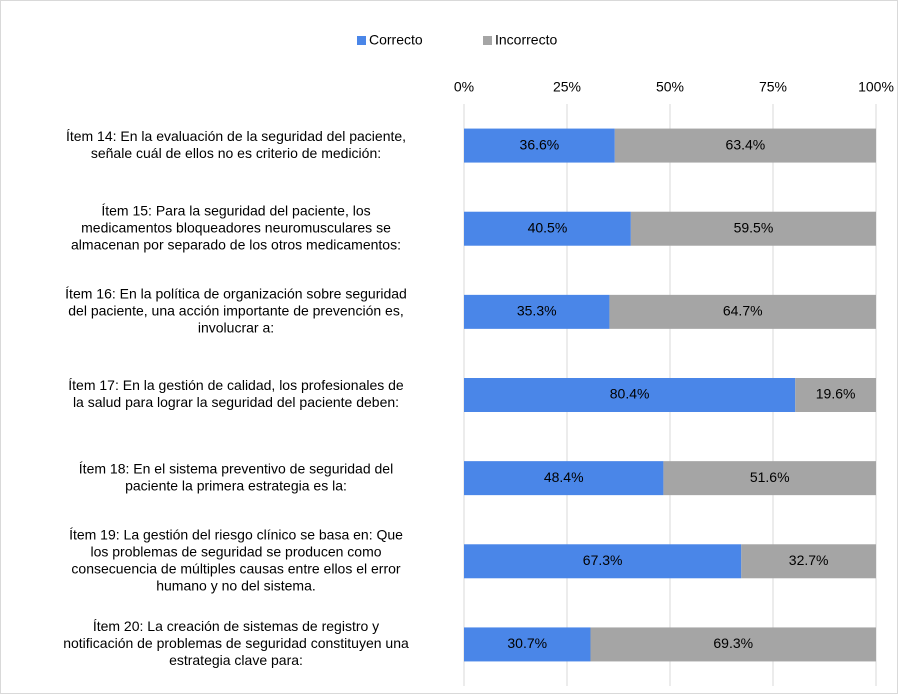 The height and width of the screenshot is (695, 899). I want to click on category-label: estrategia clave para:, so click(236, 660).